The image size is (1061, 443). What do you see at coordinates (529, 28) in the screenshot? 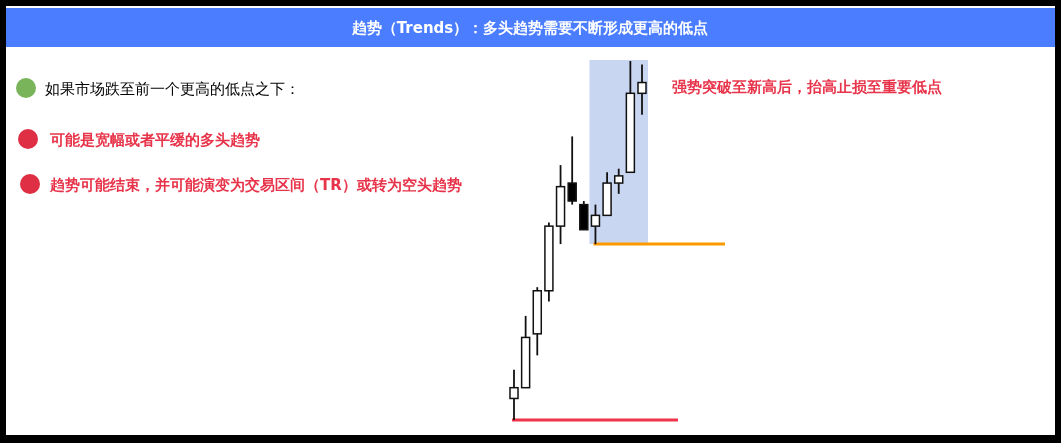
I see `chart-title: 趋势（Trends）：多头趋势需要不断形成更高的低点` at bounding box center [529, 28].